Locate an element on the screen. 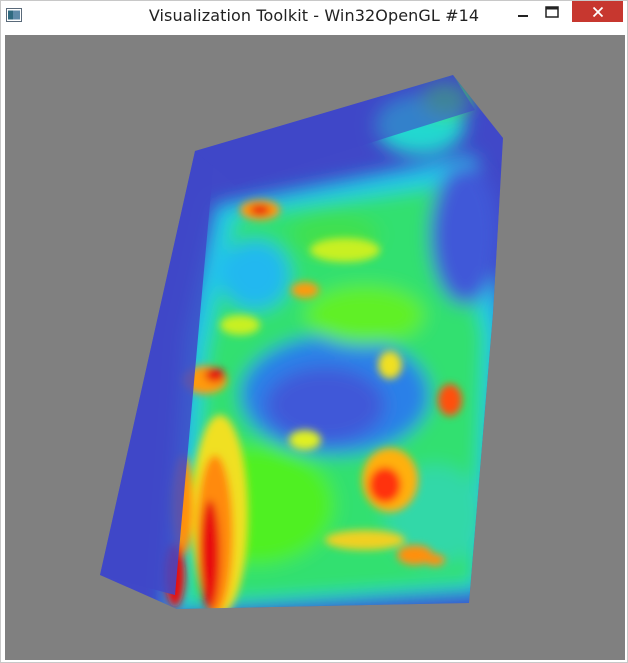 This screenshot has height=663, width=628. title-bar: Visualization Toolkit - Win32OpenGL #14 is located at coordinates (314, 16).